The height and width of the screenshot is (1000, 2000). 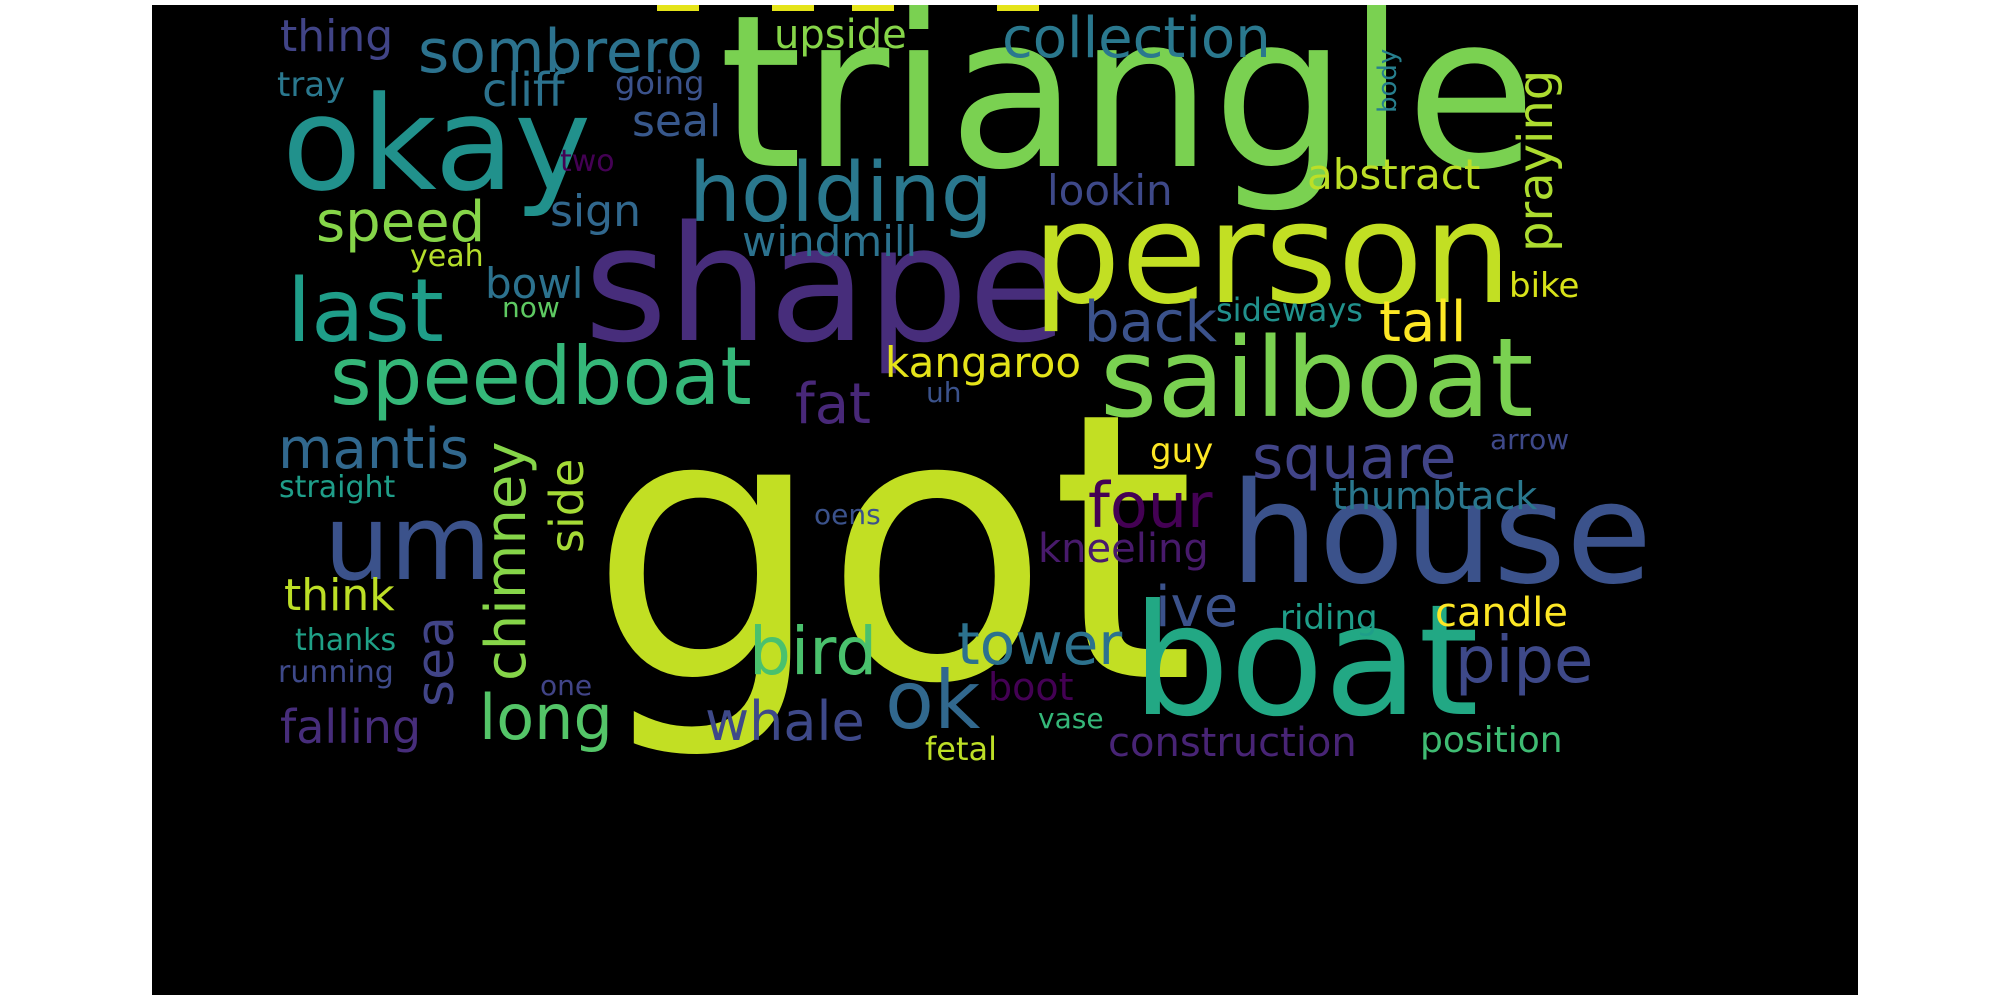 What do you see at coordinates (1040, 644) in the screenshot?
I see `word-tower: tower` at bounding box center [1040, 644].